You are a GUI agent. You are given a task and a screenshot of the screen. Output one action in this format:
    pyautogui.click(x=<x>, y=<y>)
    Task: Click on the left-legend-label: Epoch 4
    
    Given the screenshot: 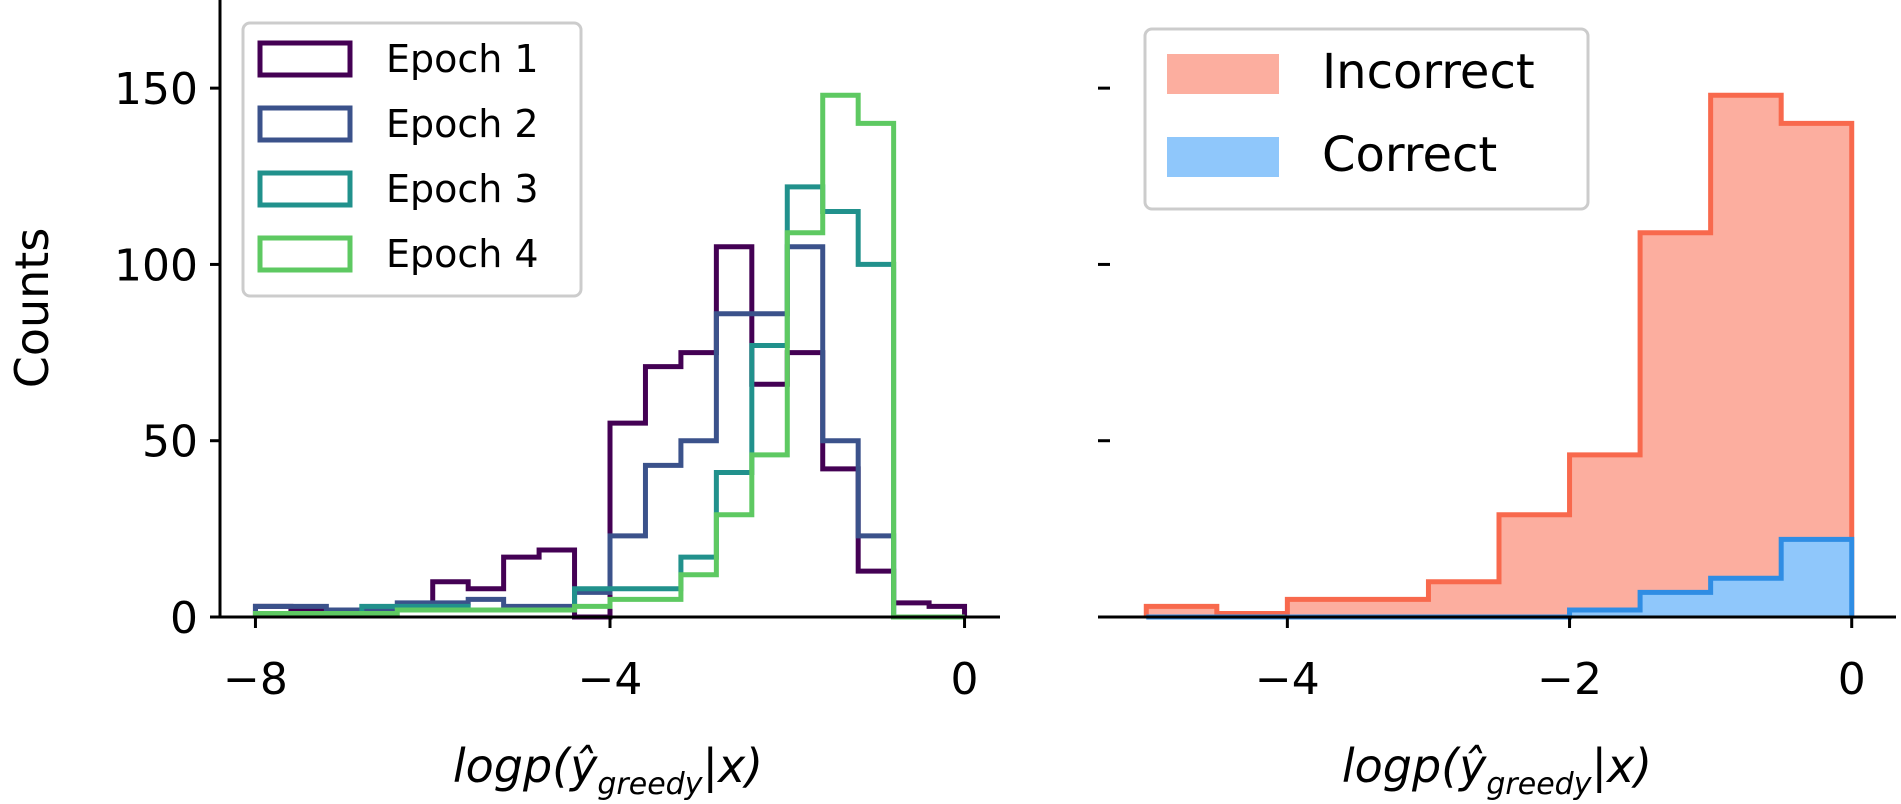 What is the action you would take?
    pyautogui.click(x=462, y=254)
    